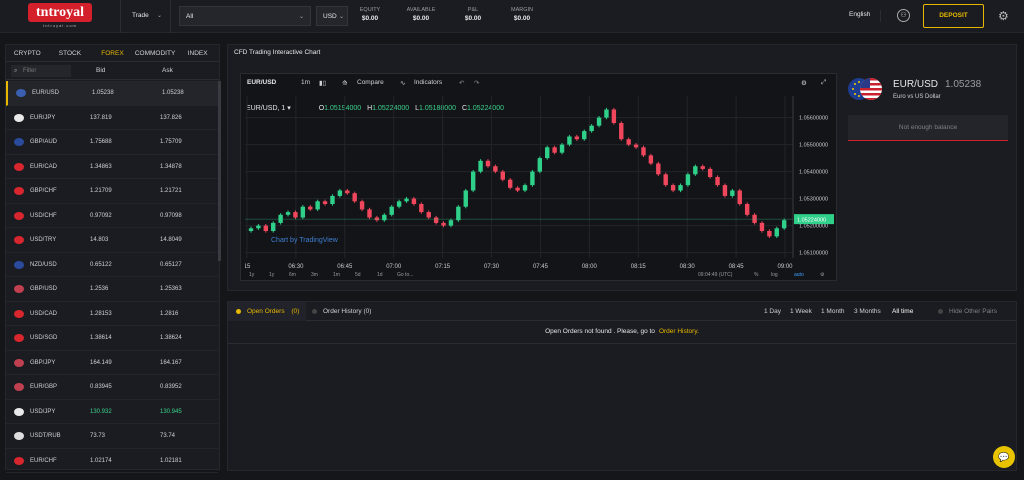 The image size is (1024, 480). Describe the element at coordinates (112, 240) in the screenshot. I see `market-row: USD/TRY 14.803 14.8049` at that location.